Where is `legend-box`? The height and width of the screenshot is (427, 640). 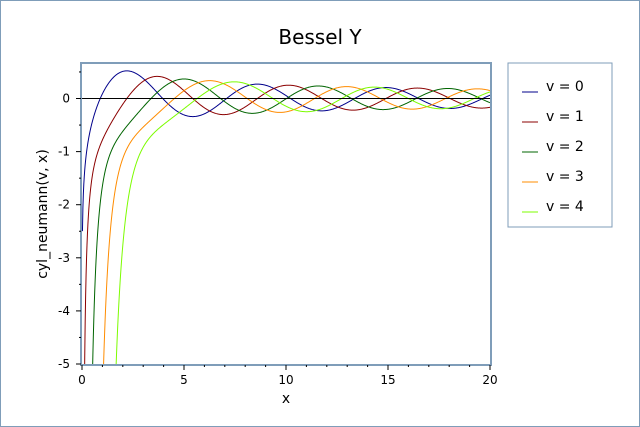 legend-box is located at coordinates (560, 145).